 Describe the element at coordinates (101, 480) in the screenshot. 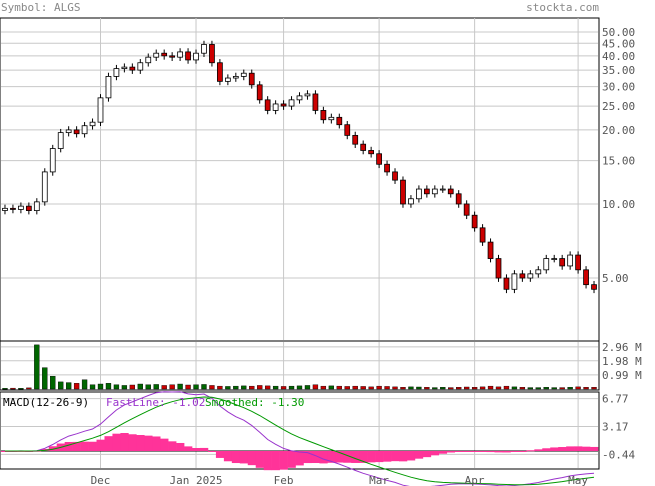

I see `month-tick-label: Dec` at that location.